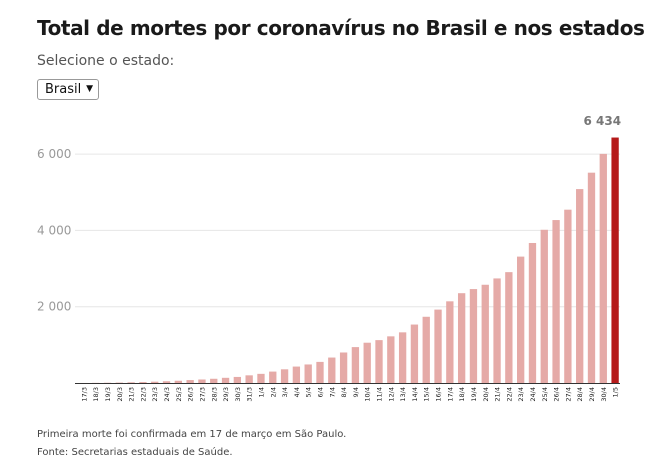 This screenshot has height=464, width=657. I want to click on y-tick-label: 2 000, so click(54, 307).